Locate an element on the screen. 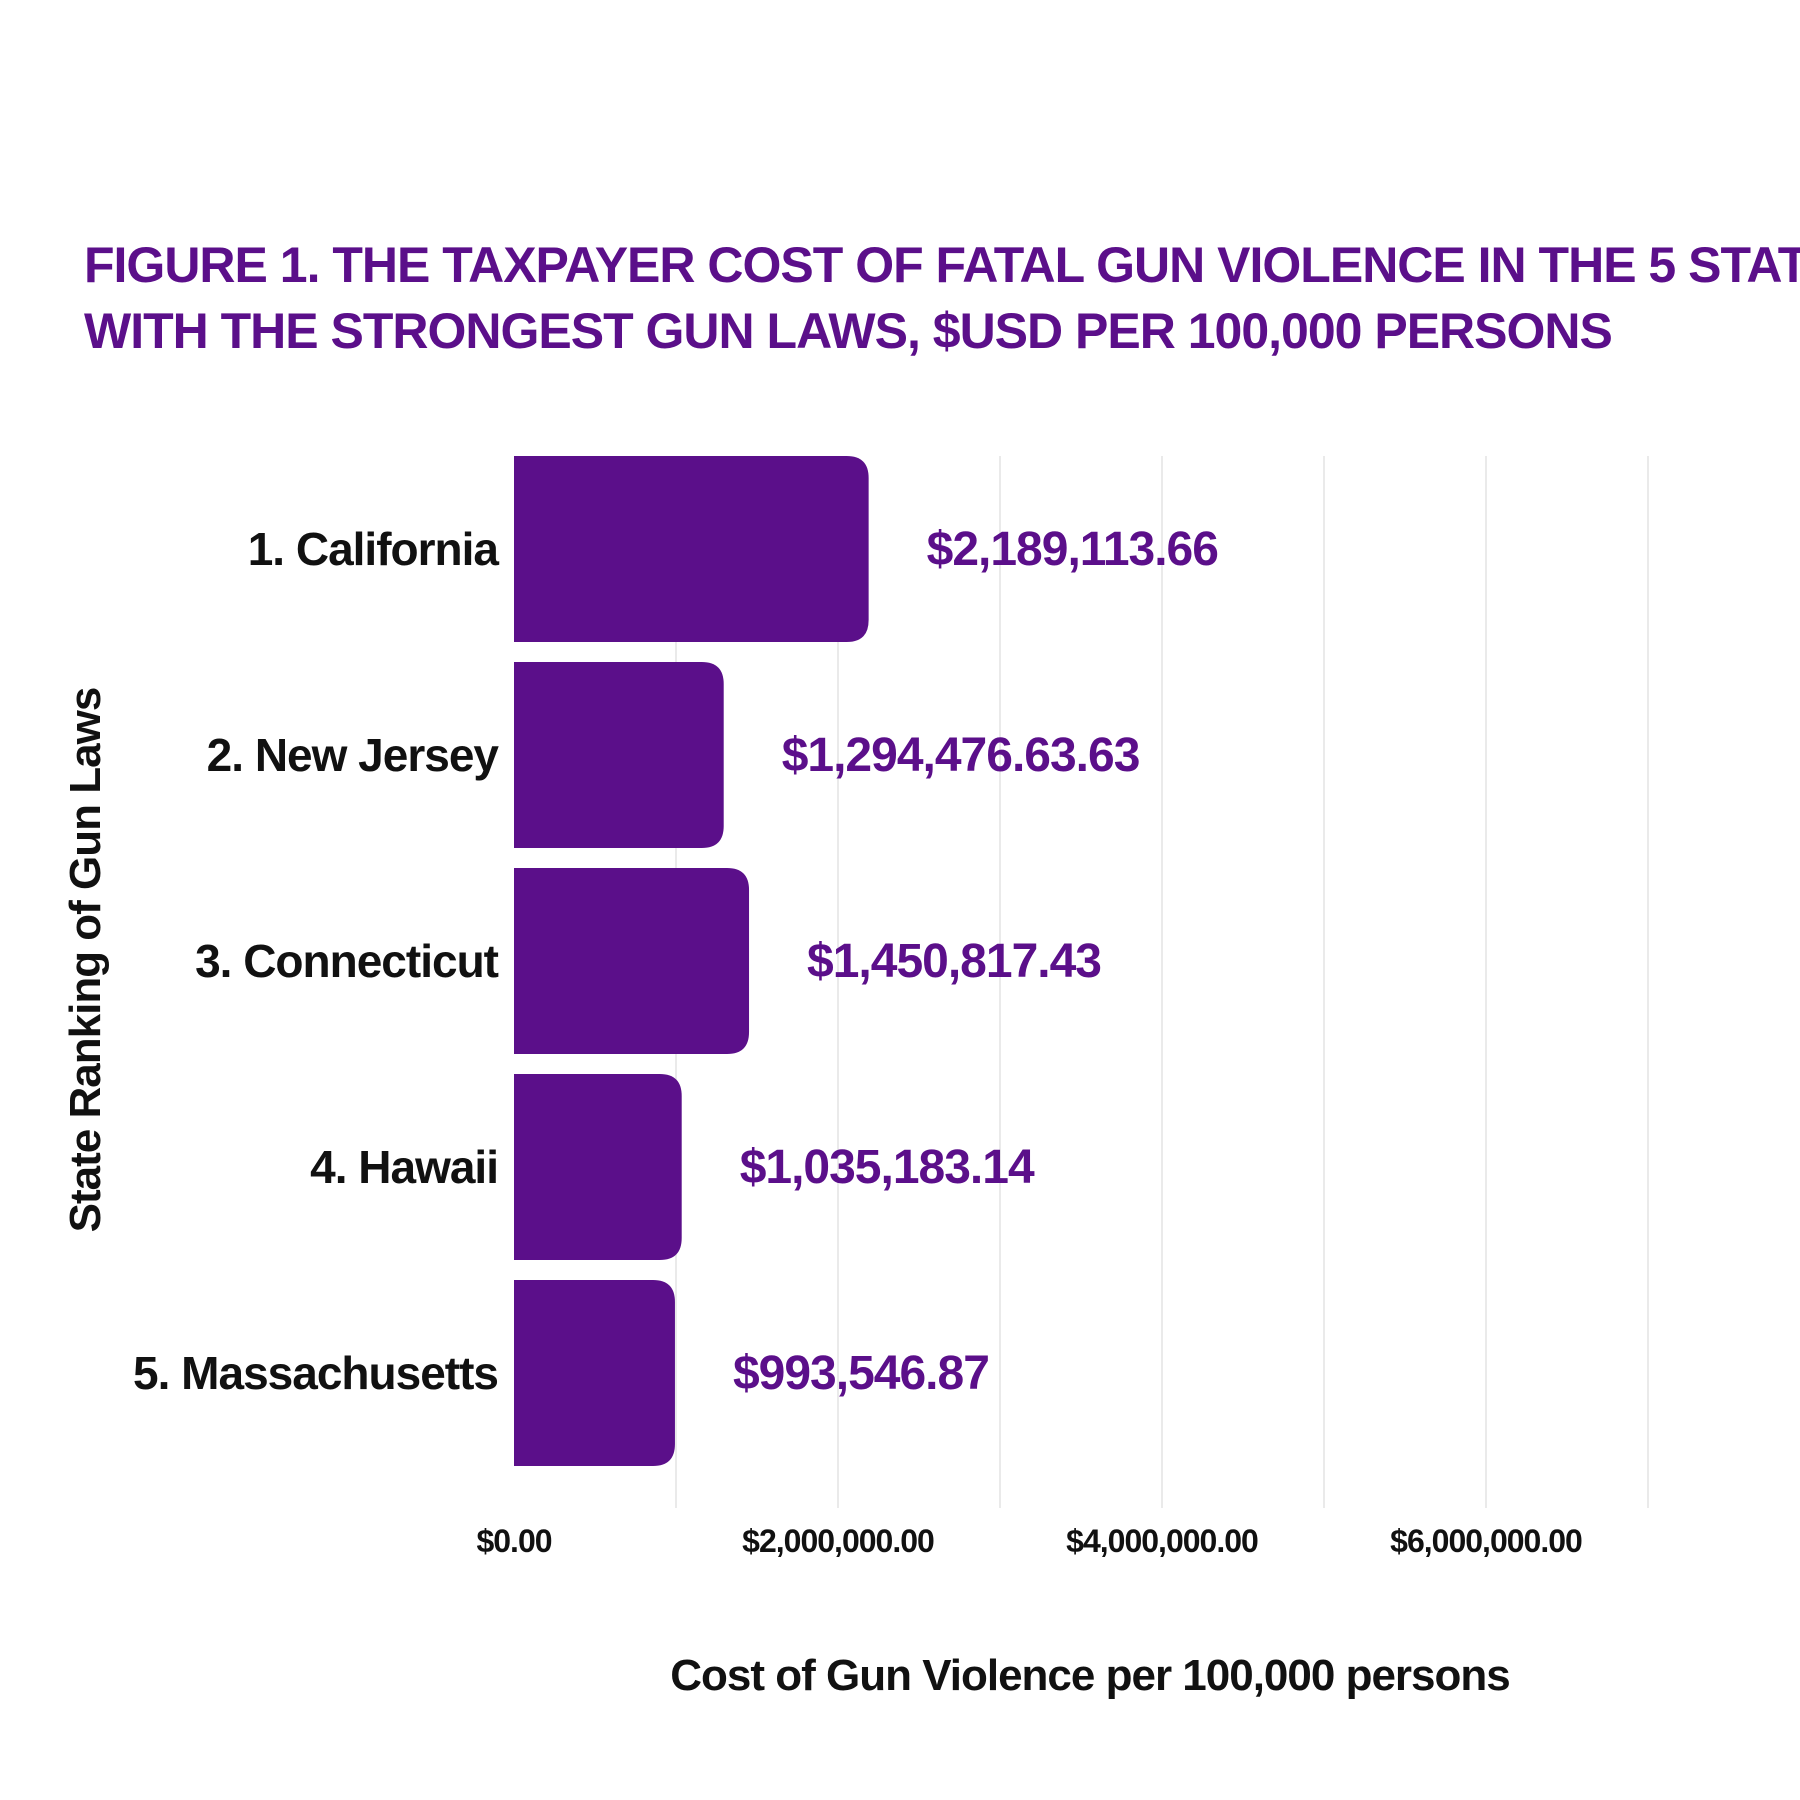  bars is located at coordinates (691, 961).